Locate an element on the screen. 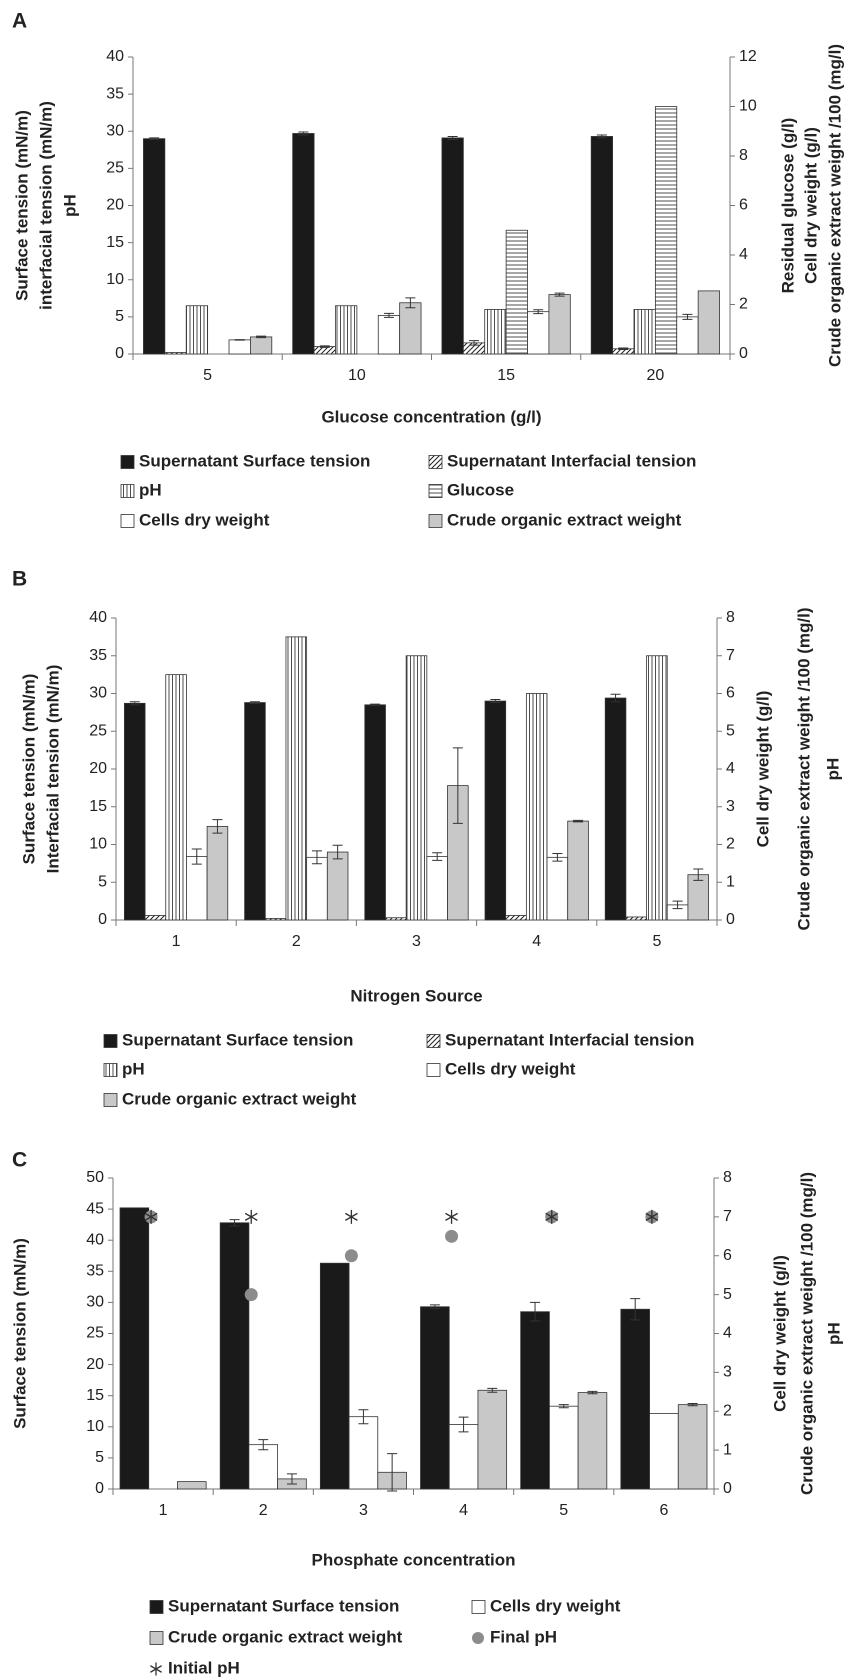  x-tick-label: 4 is located at coordinates (536, 941).